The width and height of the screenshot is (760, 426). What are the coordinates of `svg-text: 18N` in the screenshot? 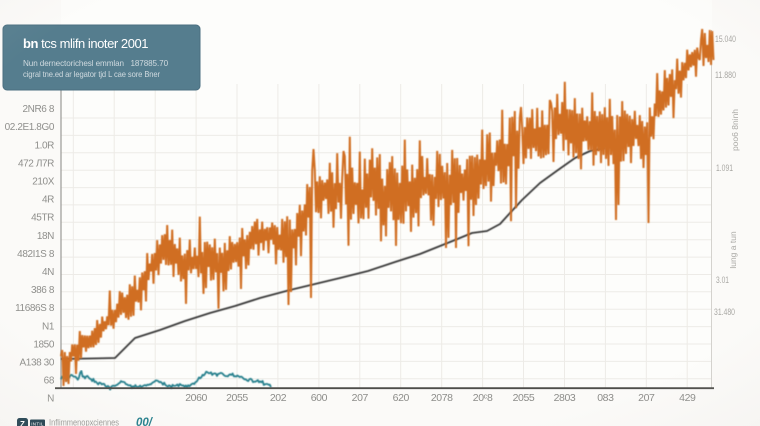 It's located at (45, 236).